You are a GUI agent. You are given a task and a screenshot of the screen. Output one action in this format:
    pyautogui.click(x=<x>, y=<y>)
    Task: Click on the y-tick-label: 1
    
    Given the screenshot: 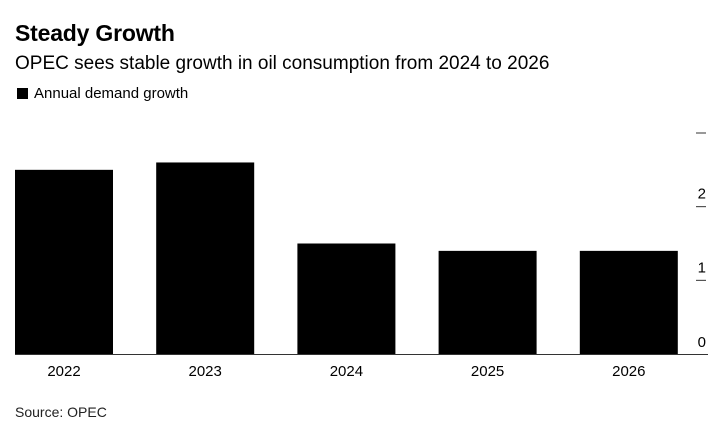 What is the action you would take?
    pyautogui.click(x=702, y=267)
    